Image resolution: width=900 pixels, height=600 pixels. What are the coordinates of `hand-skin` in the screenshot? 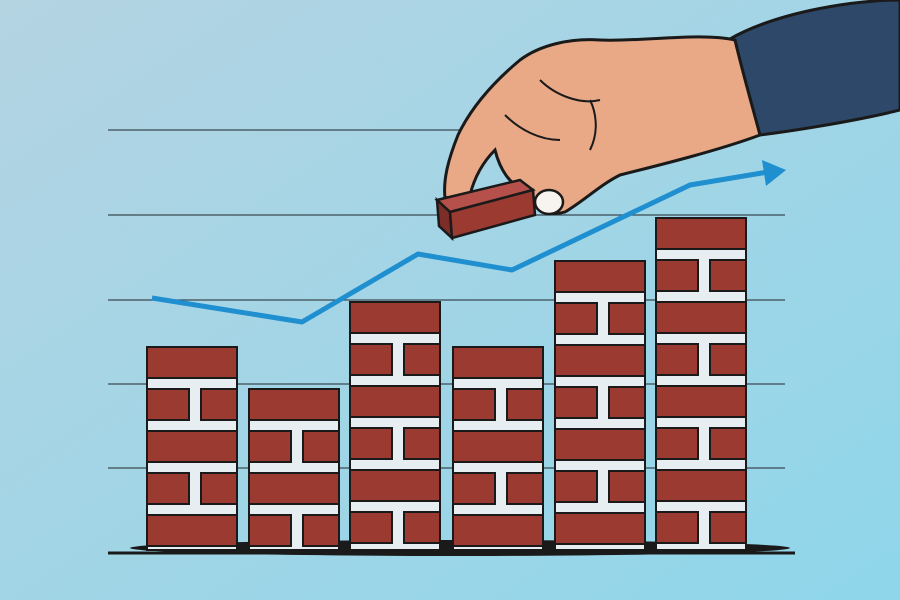 It's located at (602, 125).